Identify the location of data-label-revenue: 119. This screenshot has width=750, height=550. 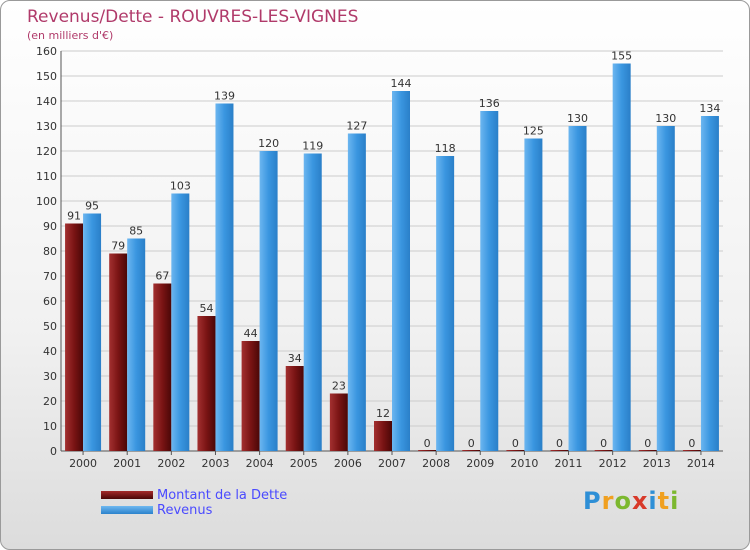
(312, 146).